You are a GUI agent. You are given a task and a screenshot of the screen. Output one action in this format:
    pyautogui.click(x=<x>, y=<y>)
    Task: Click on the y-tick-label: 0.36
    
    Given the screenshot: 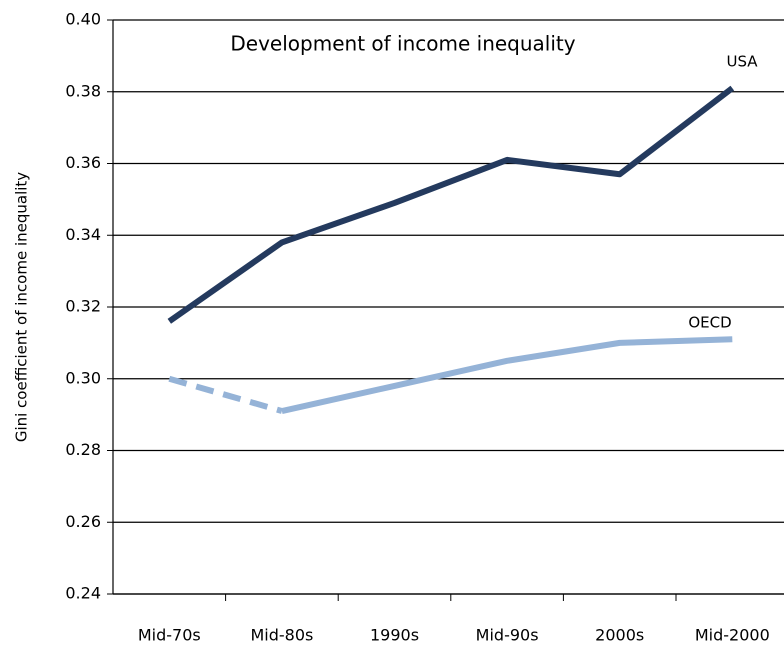 What is the action you would take?
    pyautogui.click(x=83, y=162)
    